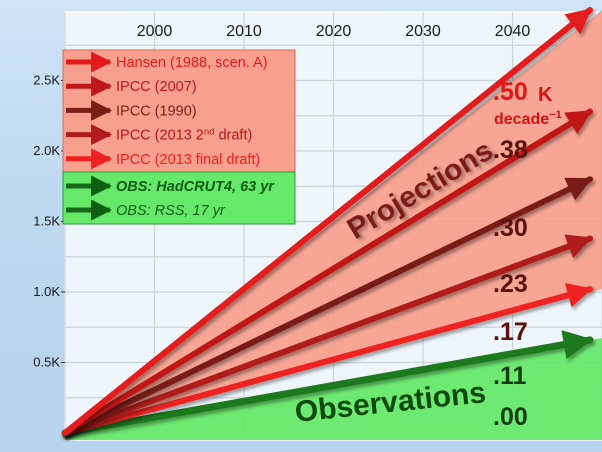  Describe the element at coordinates (555, 115) in the screenshot. I see `rate-unit-exp: −1` at that location.